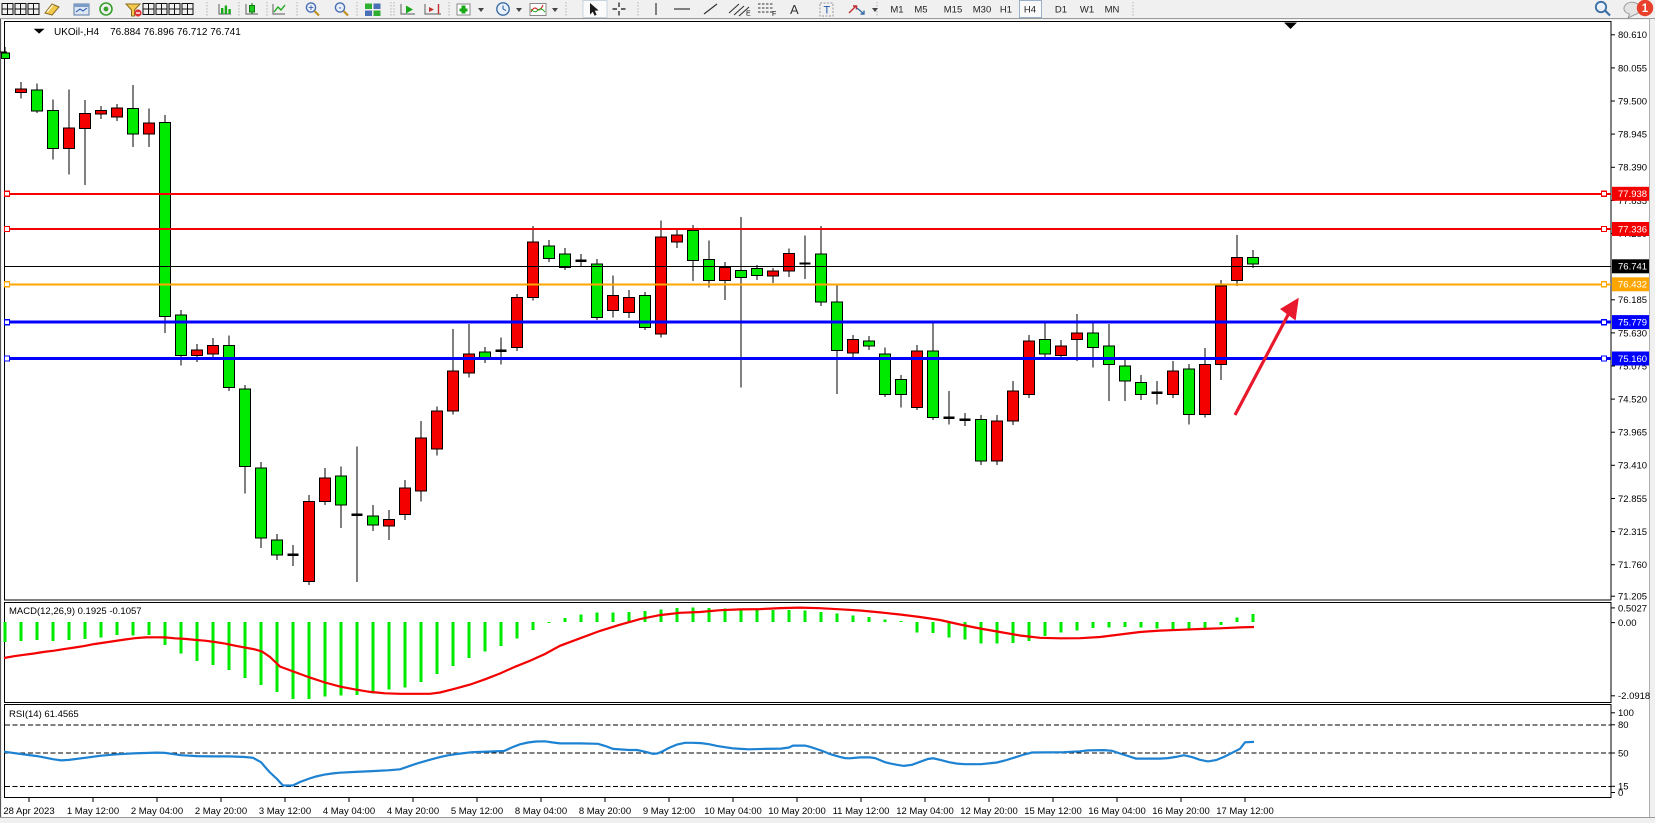  Describe the element at coordinates (797, 811) in the screenshot. I see `svg-text: 10 May 20:00` at that location.